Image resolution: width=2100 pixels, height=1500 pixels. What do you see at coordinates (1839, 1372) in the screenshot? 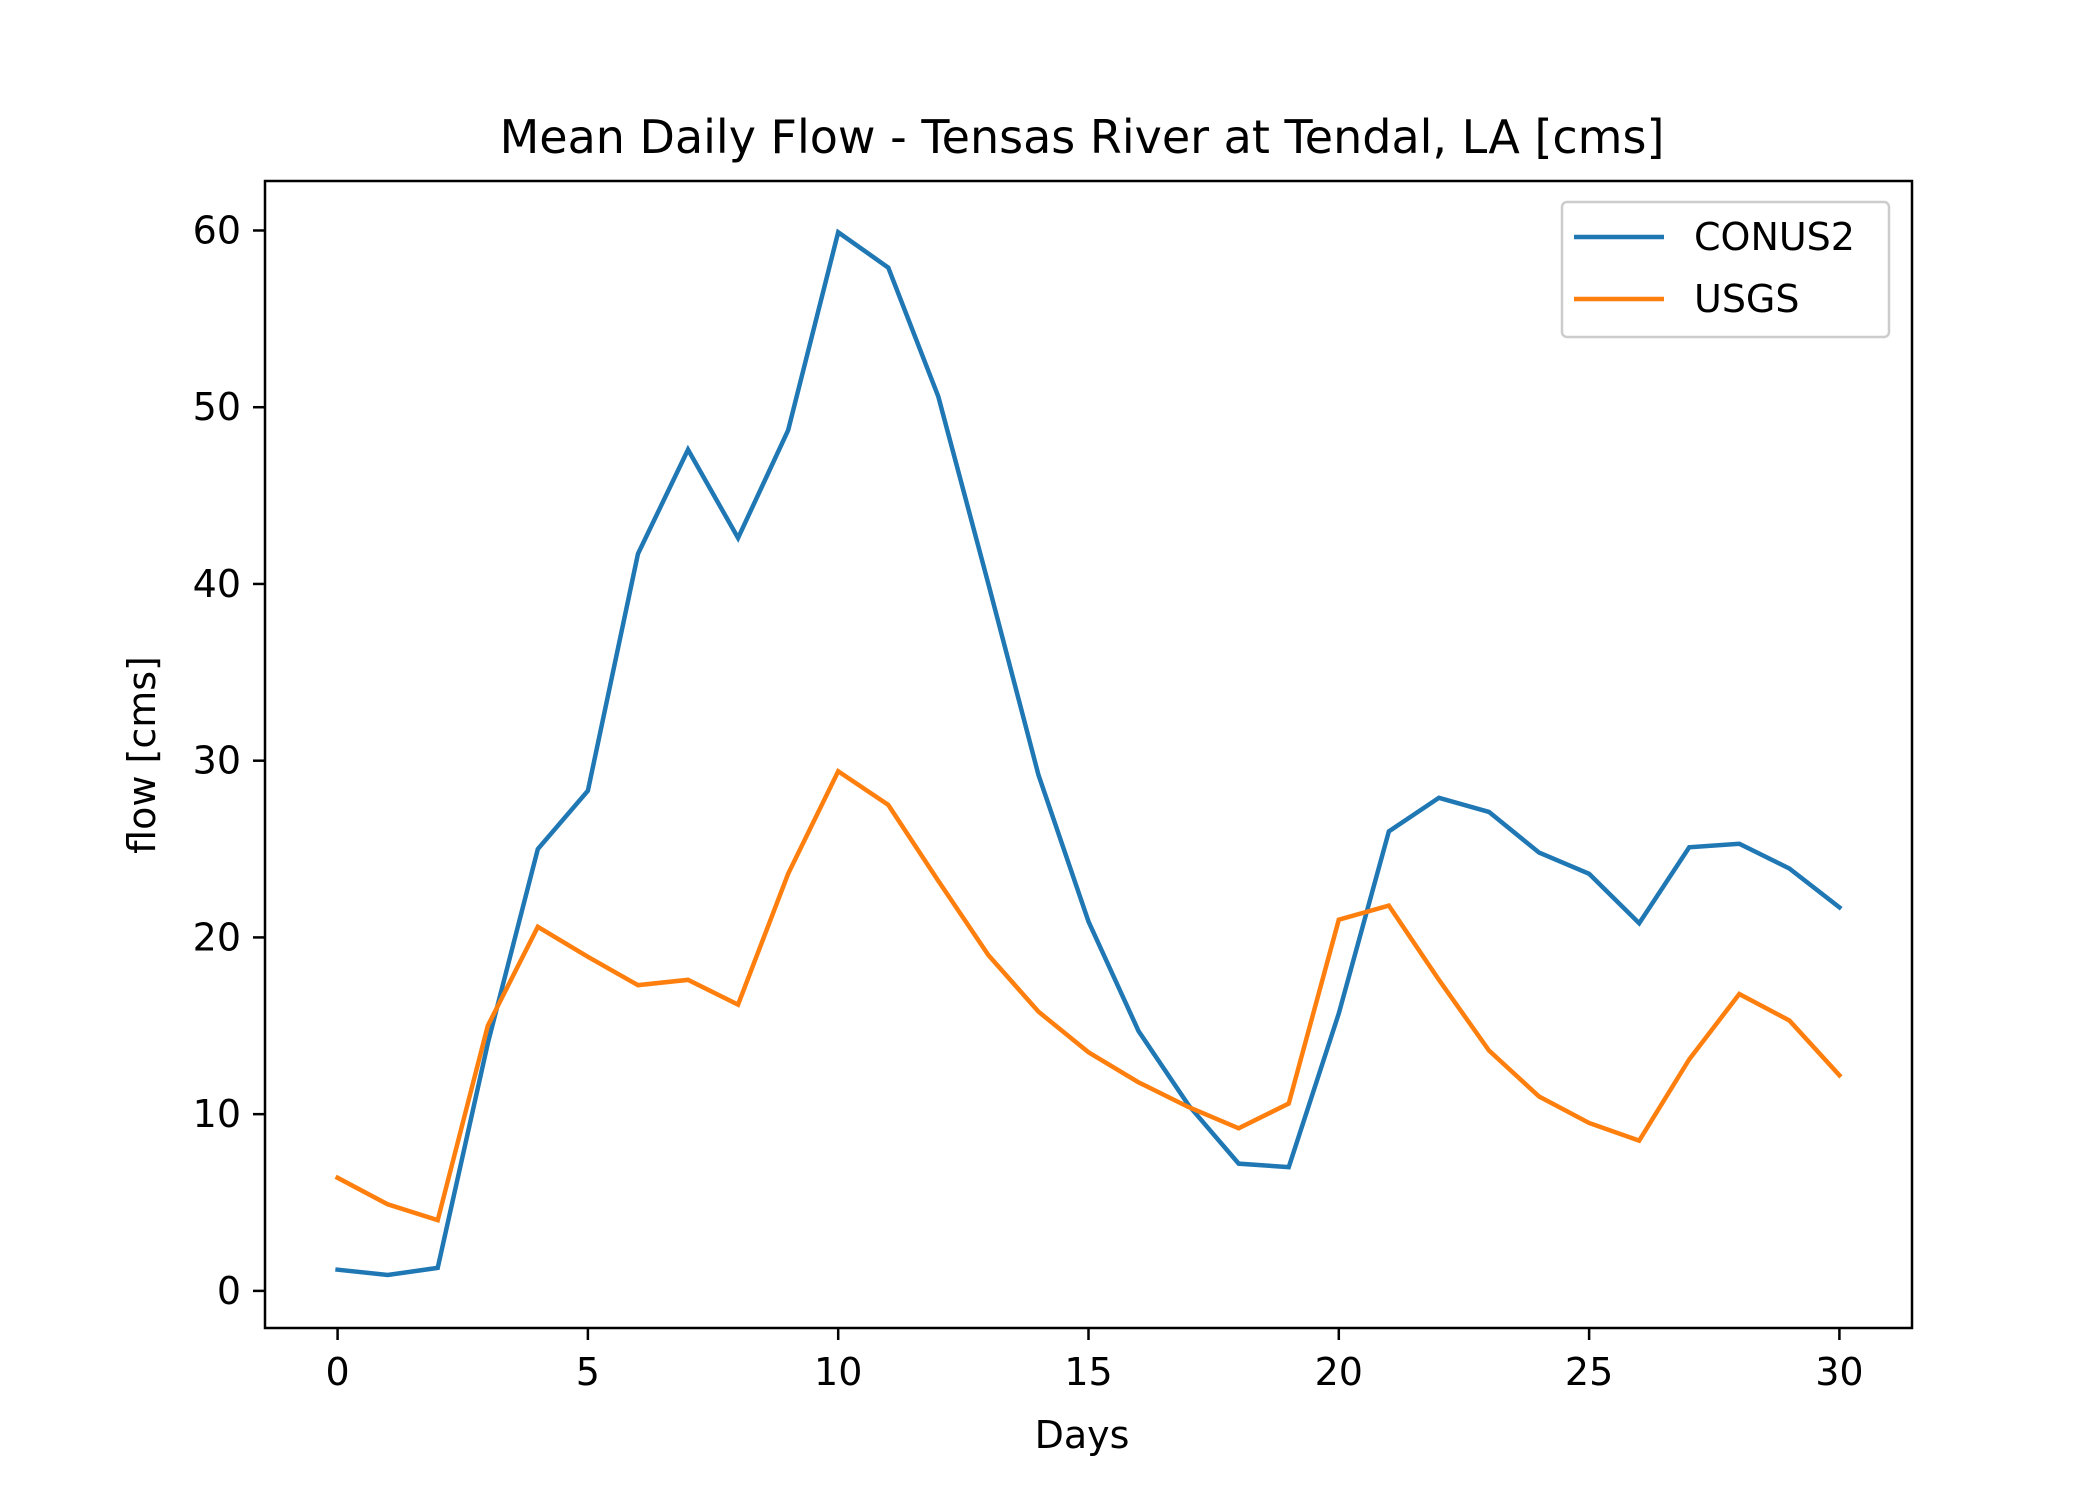
I see `x-tick-label: 30` at bounding box center [1839, 1372].